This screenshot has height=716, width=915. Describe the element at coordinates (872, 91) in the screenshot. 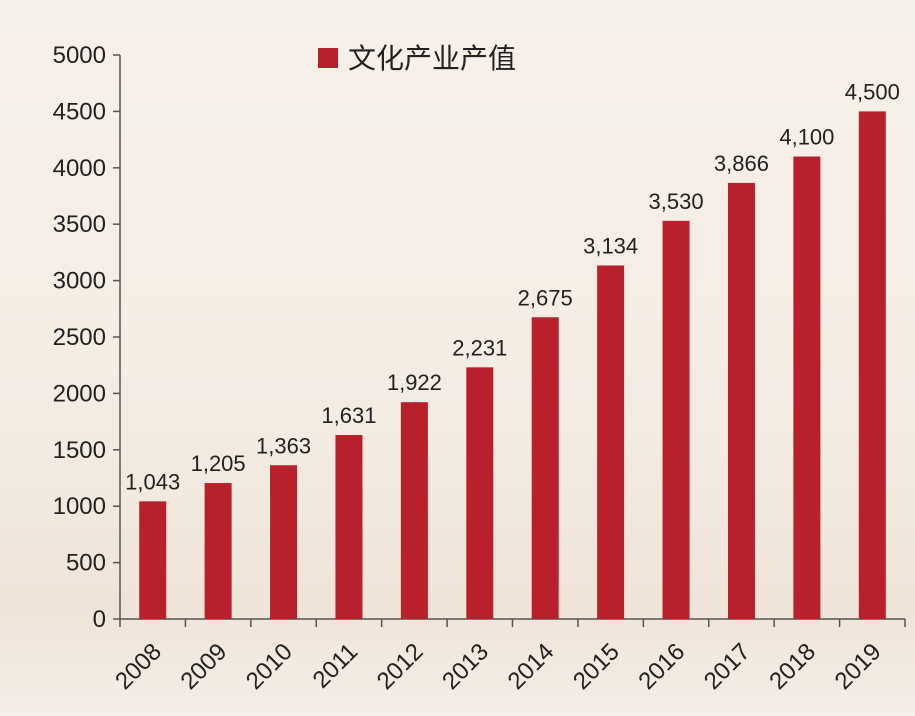

I see `value-label-2019: 4,500` at that location.